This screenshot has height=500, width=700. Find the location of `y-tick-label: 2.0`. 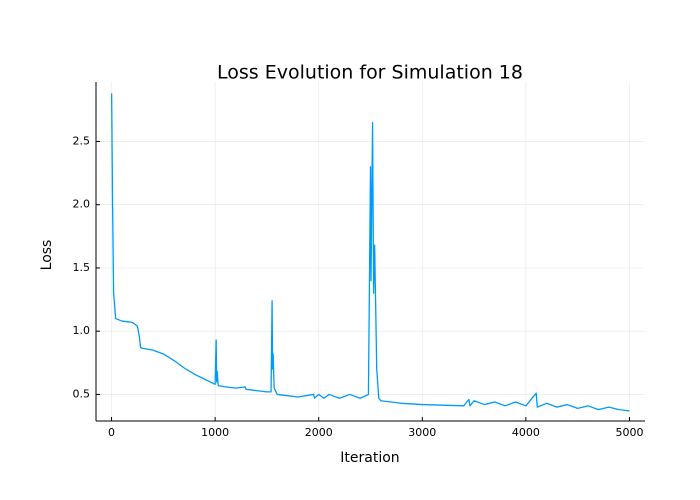

y-tick-label: 2.0 is located at coordinates (82, 204).